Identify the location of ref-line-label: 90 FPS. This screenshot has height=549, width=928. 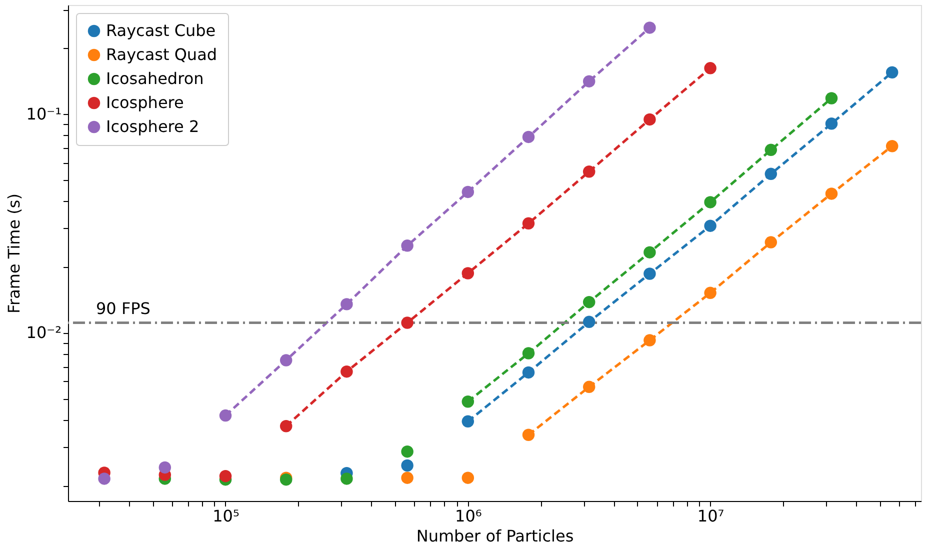
(123, 308).